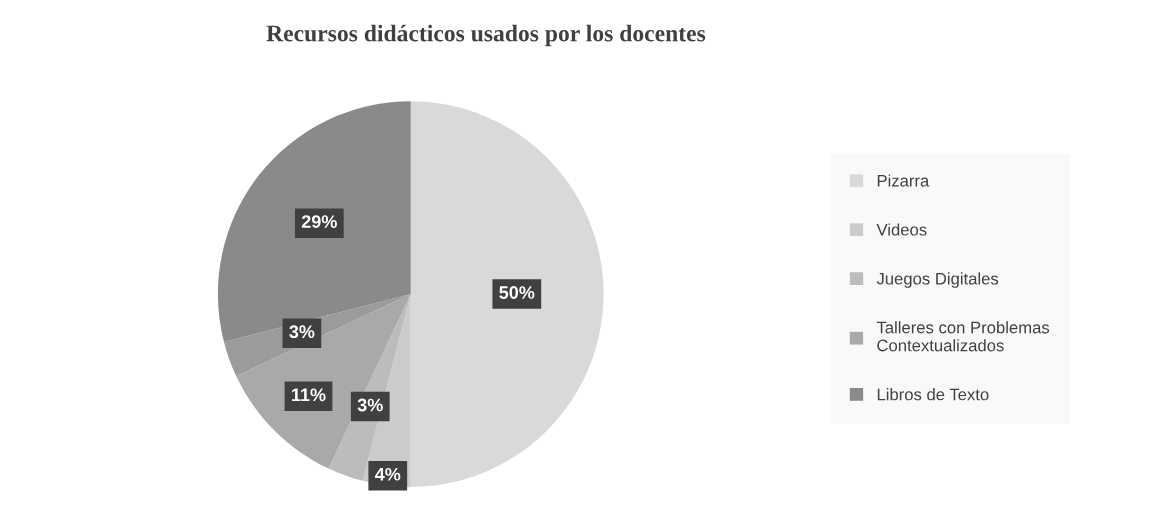 The height and width of the screenshot is (507, 1157). What do you see at coordinates (517, 292) in the screenshot?
I see `data-label: 50%` at bounding box center [517, 292].